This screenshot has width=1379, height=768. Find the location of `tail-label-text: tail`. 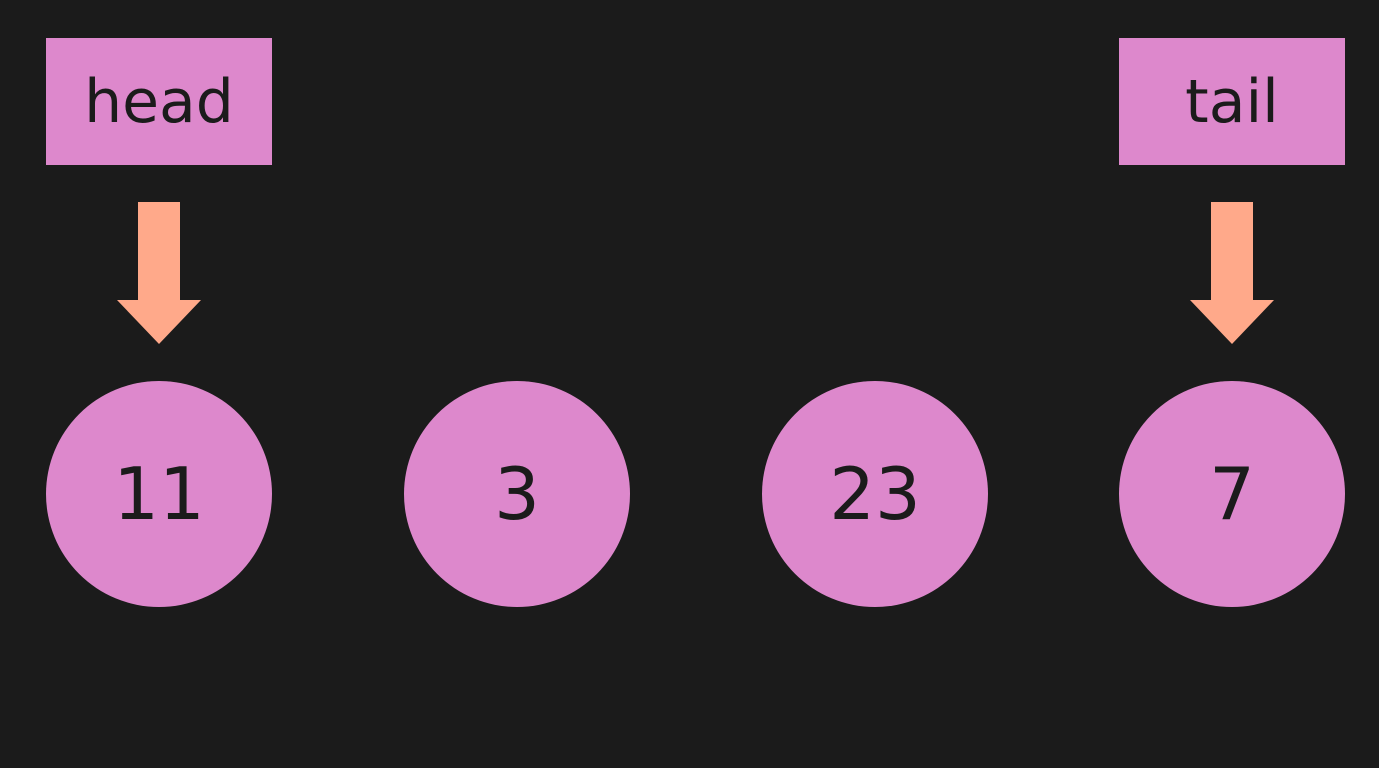

tail-label-text: tail is located at coordinates (1232, 101).